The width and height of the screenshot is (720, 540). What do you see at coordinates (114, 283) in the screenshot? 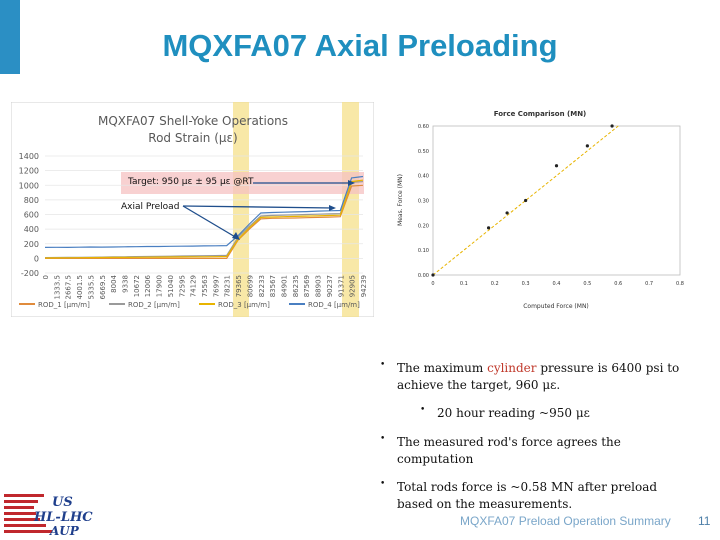
I see `strain-x-tick-label: 8004` at bounding box center [114, 283].